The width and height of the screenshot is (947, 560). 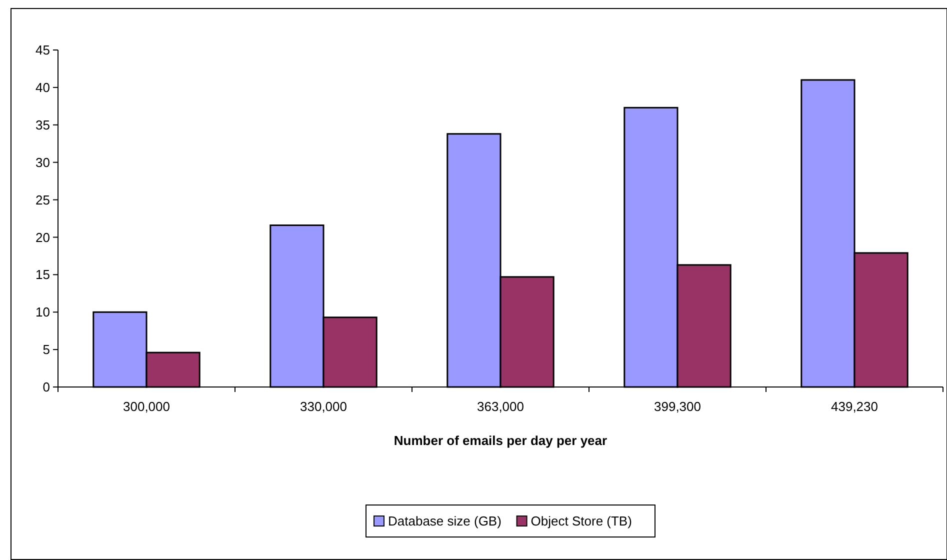 I want to click on y-tick-label: 5, so click(x=46, y=350).